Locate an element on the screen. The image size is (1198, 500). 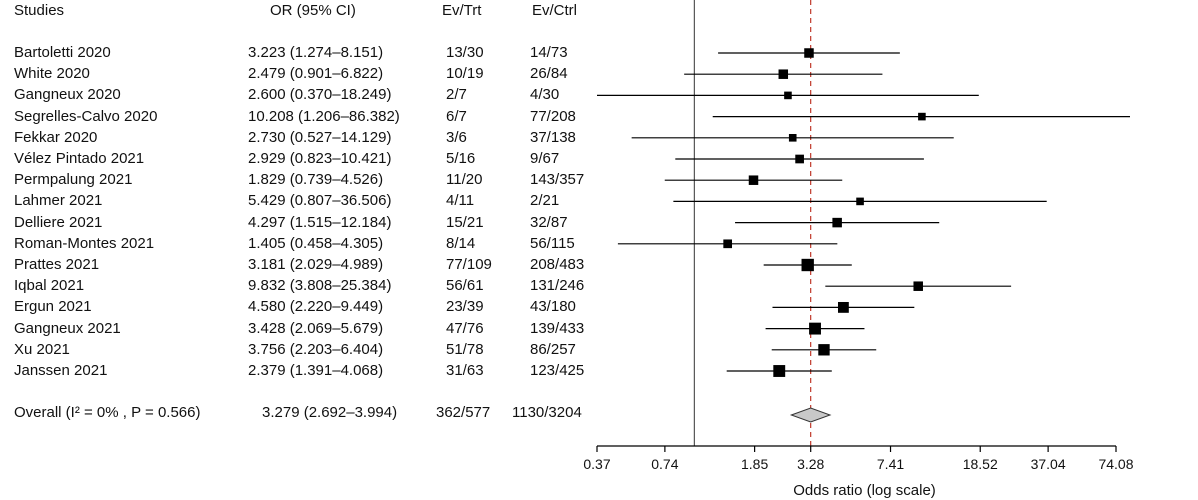
header-ev-trt: Ev/Trt is located at coordinates (462, 10).